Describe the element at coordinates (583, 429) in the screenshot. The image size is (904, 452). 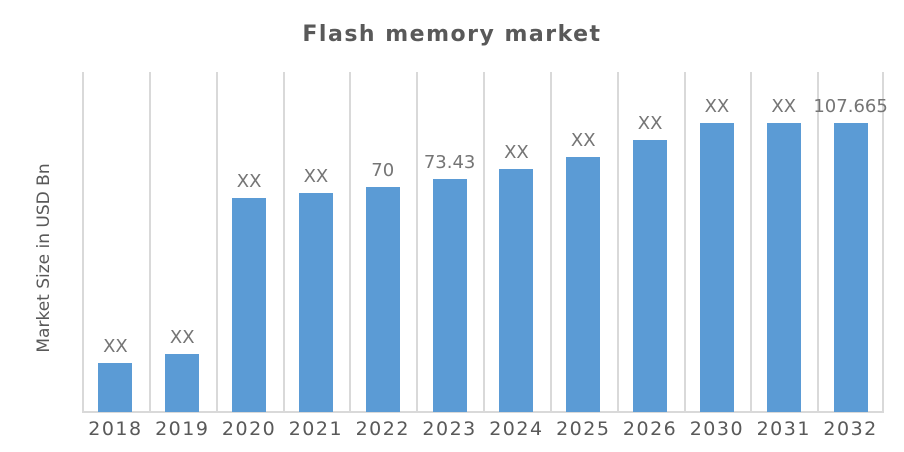
I see `x-tick-2025: 2025` at that location.